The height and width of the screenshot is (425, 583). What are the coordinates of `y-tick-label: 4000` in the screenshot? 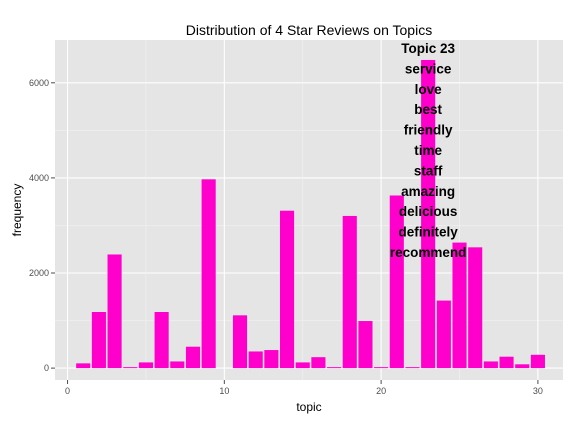 It's located at (39, 178).